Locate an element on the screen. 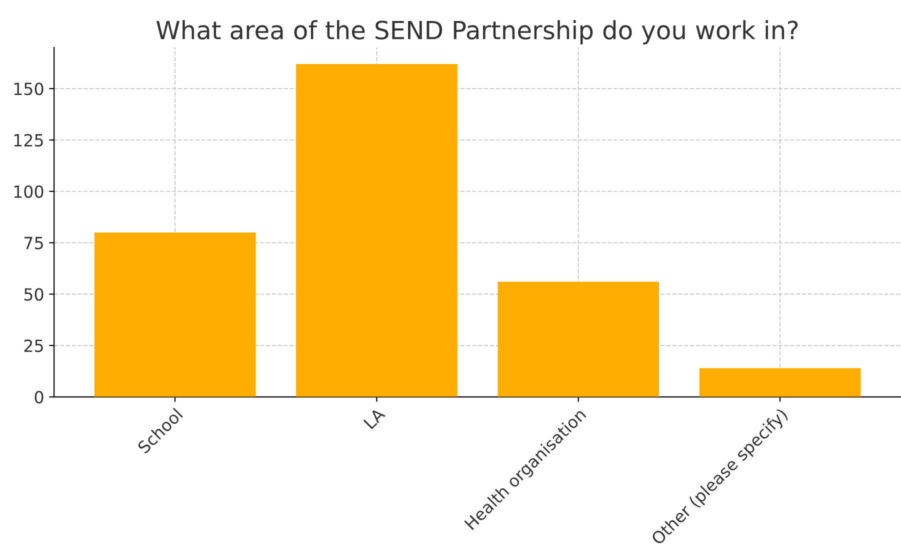 The height and width of the screenshot is (559, 901). y-tick-label: 125 is located at coordinates (28, 140).